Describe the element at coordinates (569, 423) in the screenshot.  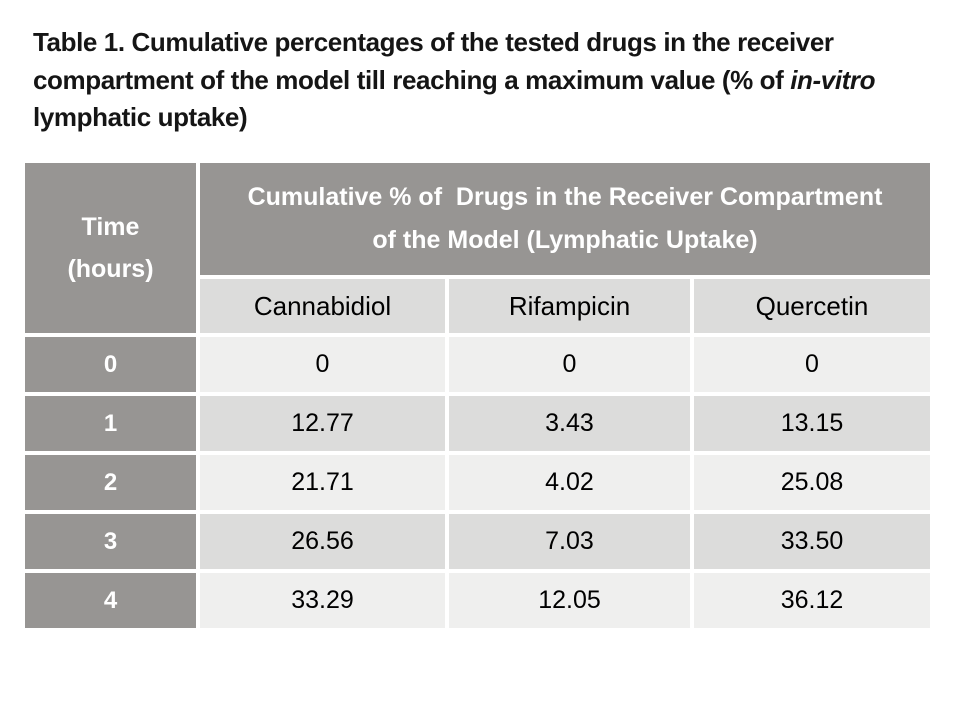
I see `data-cell: 3.43` at that location.